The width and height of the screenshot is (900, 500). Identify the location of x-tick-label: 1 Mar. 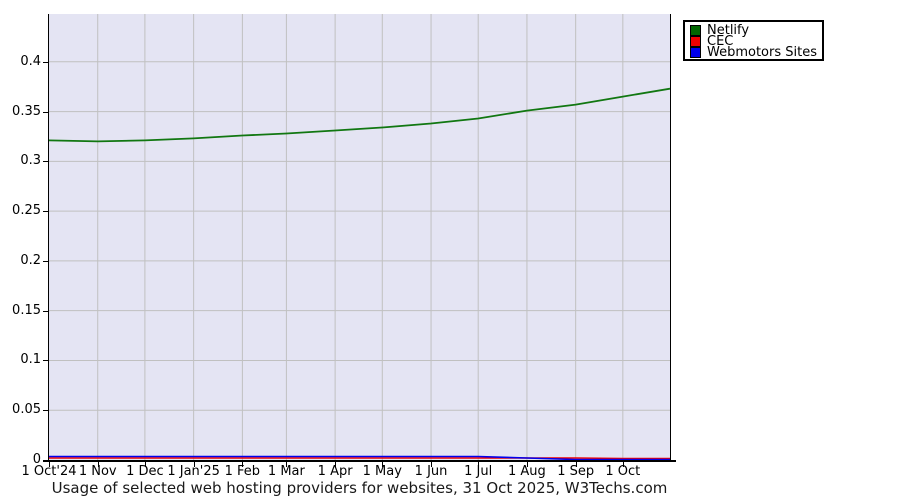
(286, 471).